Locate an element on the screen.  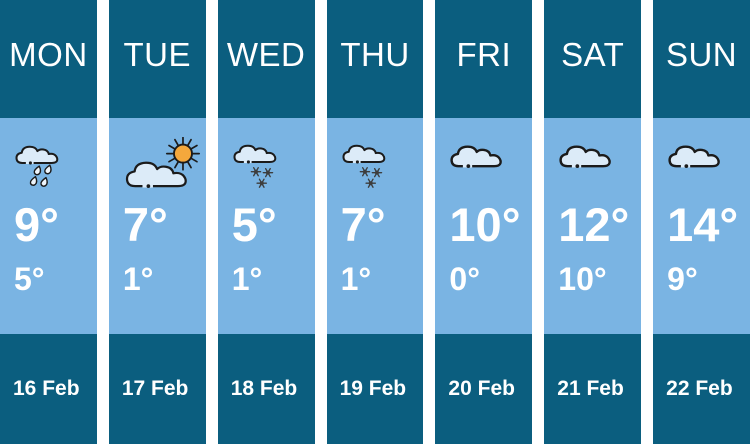
day-column-fri: FRI 10° 0° 20 Feb is located at coordinates (484, 222).